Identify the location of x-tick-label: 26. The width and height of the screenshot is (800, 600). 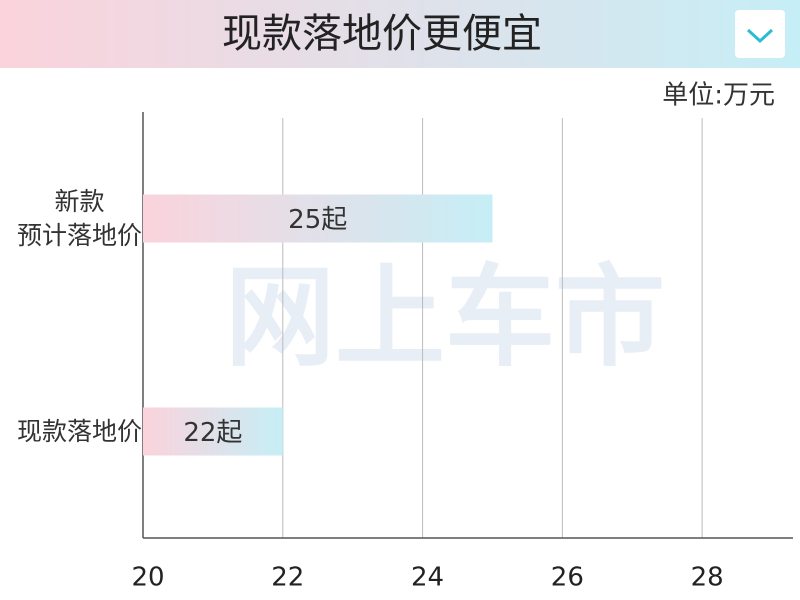
(567, 578).